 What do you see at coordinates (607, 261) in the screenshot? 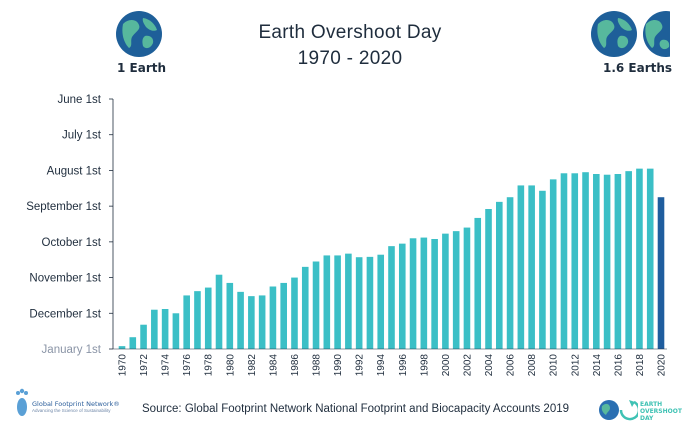
I see `bar-2015` at bounding box center [607, 261].